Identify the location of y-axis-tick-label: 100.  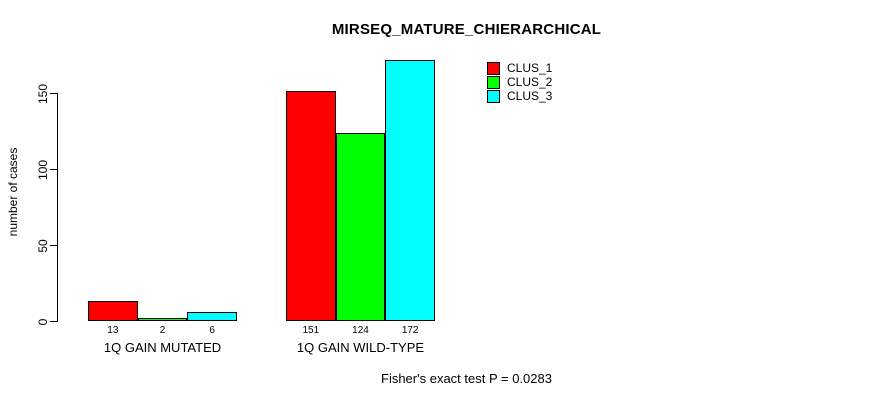
(43, 169).